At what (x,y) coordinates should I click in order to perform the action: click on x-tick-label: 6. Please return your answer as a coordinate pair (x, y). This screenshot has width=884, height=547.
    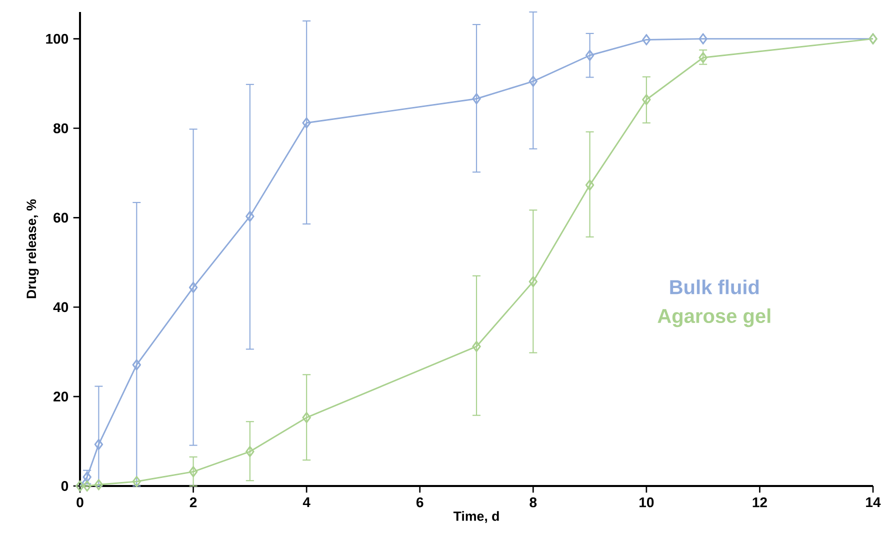
    Looking at the image, I should click on (420, 502).